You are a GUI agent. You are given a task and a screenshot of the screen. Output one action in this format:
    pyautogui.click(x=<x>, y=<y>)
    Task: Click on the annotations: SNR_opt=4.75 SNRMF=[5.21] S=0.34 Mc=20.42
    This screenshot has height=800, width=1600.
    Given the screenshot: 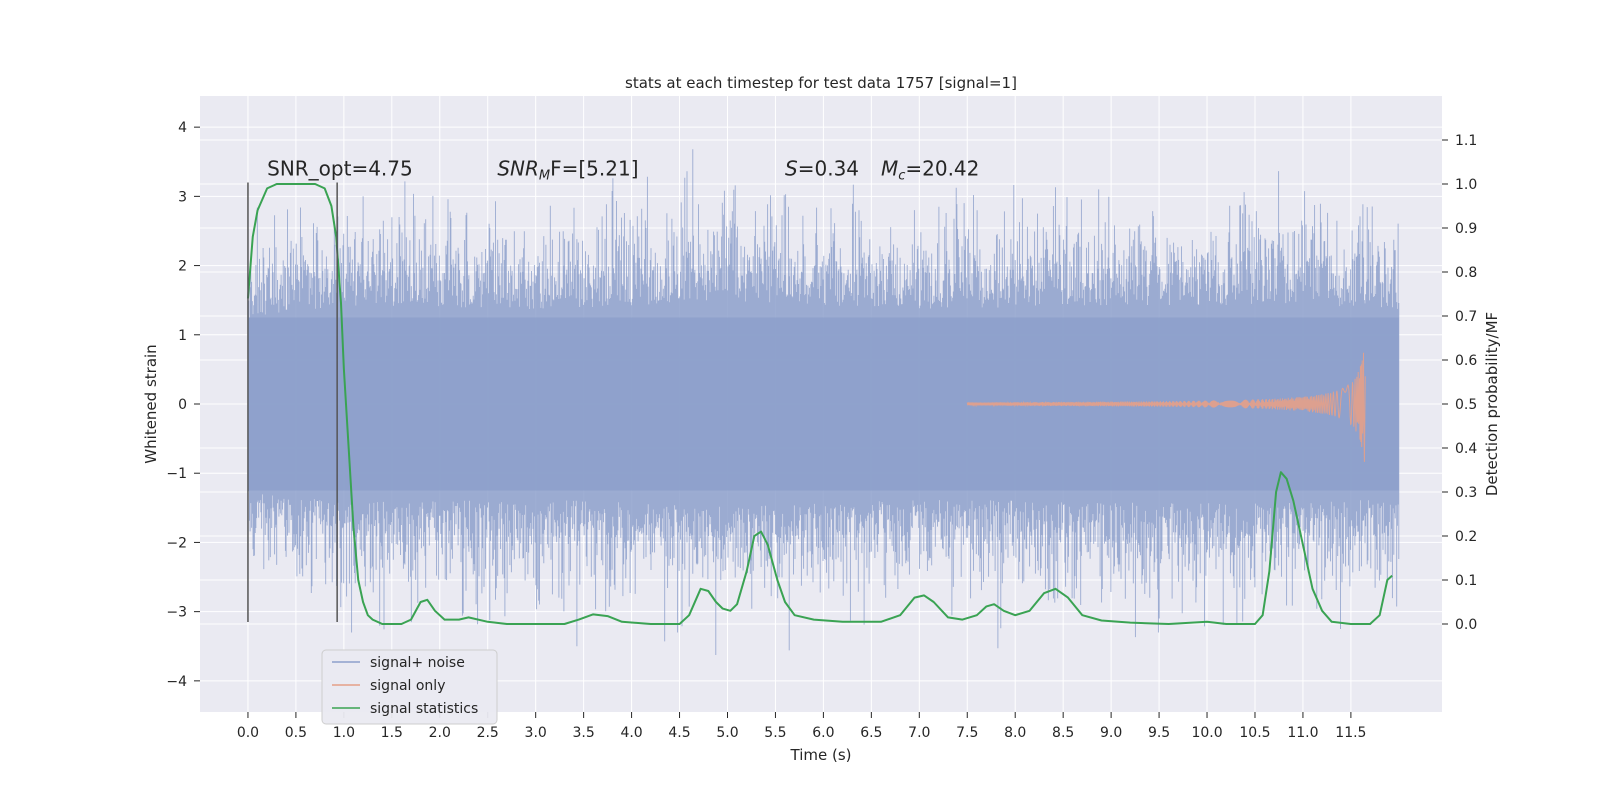 What is the action you would take?
    pyautogui.click(x=623, y=170)
    